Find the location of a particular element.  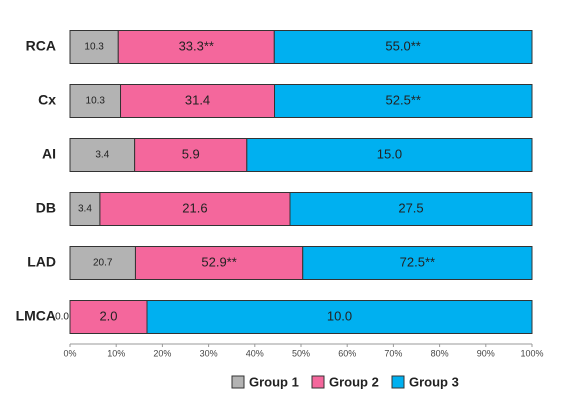

value-label: 5.9 is located at coordinates (191, 153).